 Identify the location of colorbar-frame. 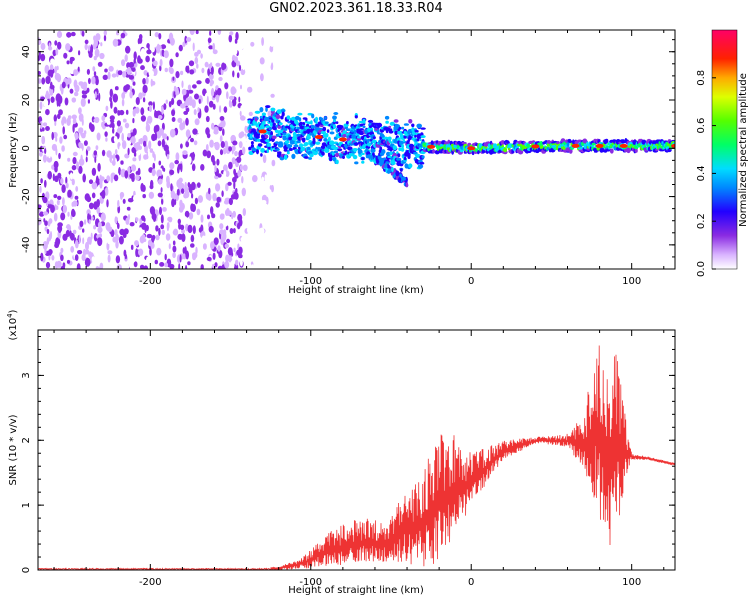
(724, 149).